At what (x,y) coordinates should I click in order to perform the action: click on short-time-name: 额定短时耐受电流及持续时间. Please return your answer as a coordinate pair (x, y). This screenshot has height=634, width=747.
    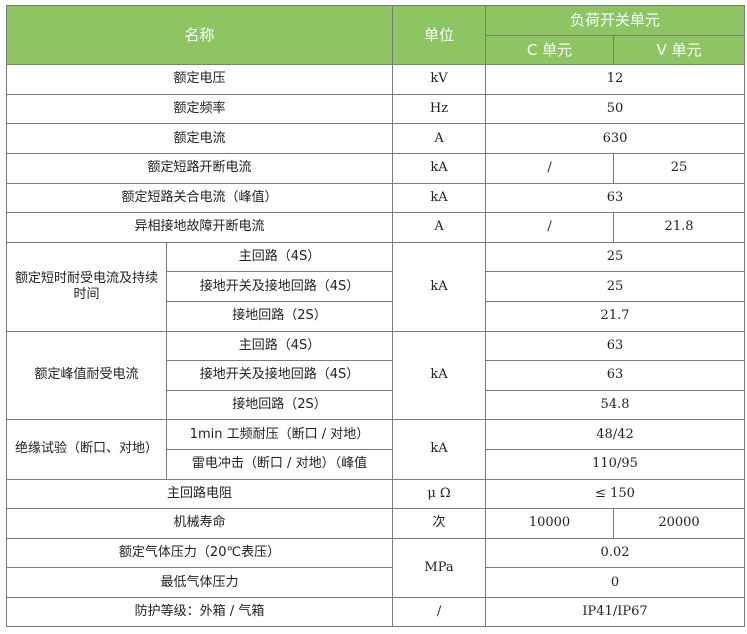
    Looking at the image, I should click on (86, 286).